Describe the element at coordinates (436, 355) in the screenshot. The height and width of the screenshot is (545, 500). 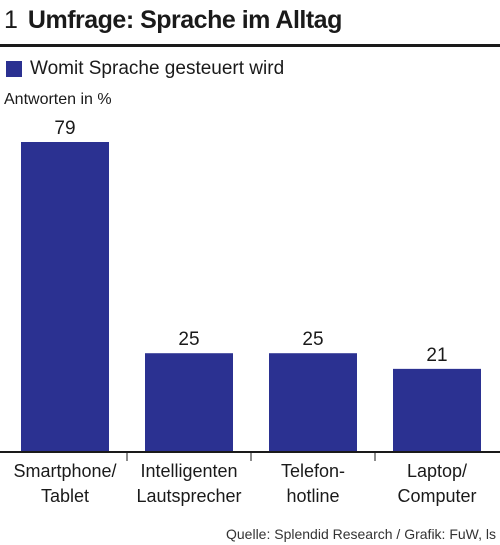
I see `data-label: 21` at that location.